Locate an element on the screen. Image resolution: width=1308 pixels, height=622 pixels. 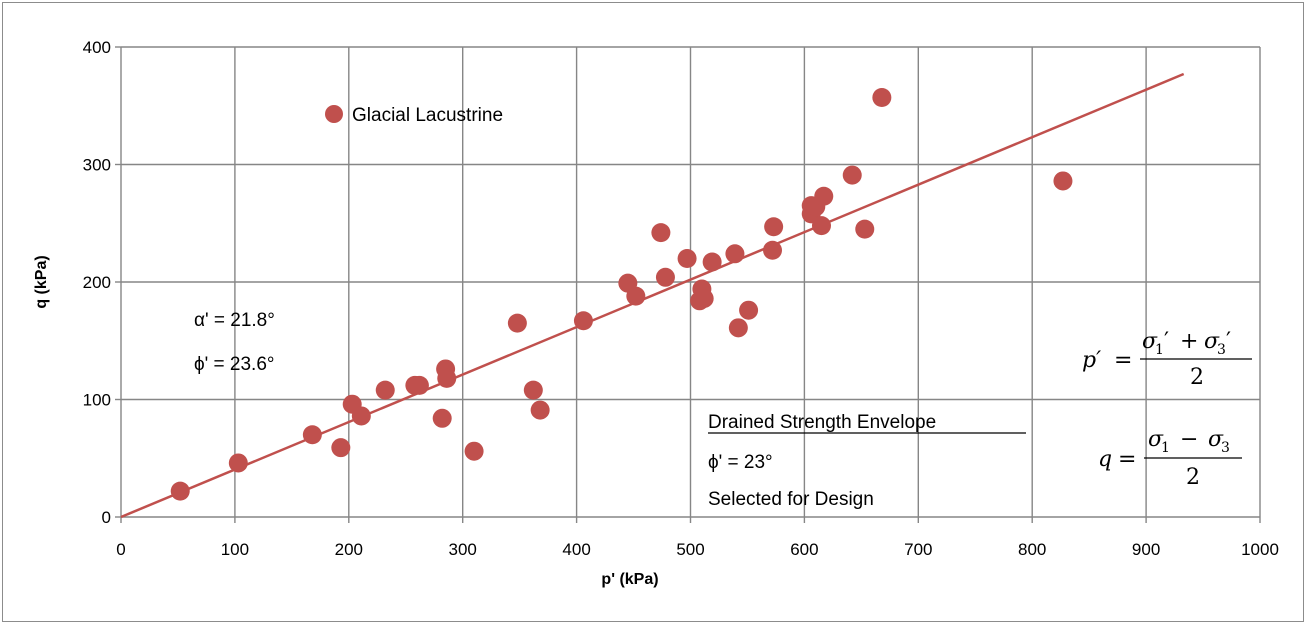
p-denominator: 2 is located at coordinates (1197, 377).